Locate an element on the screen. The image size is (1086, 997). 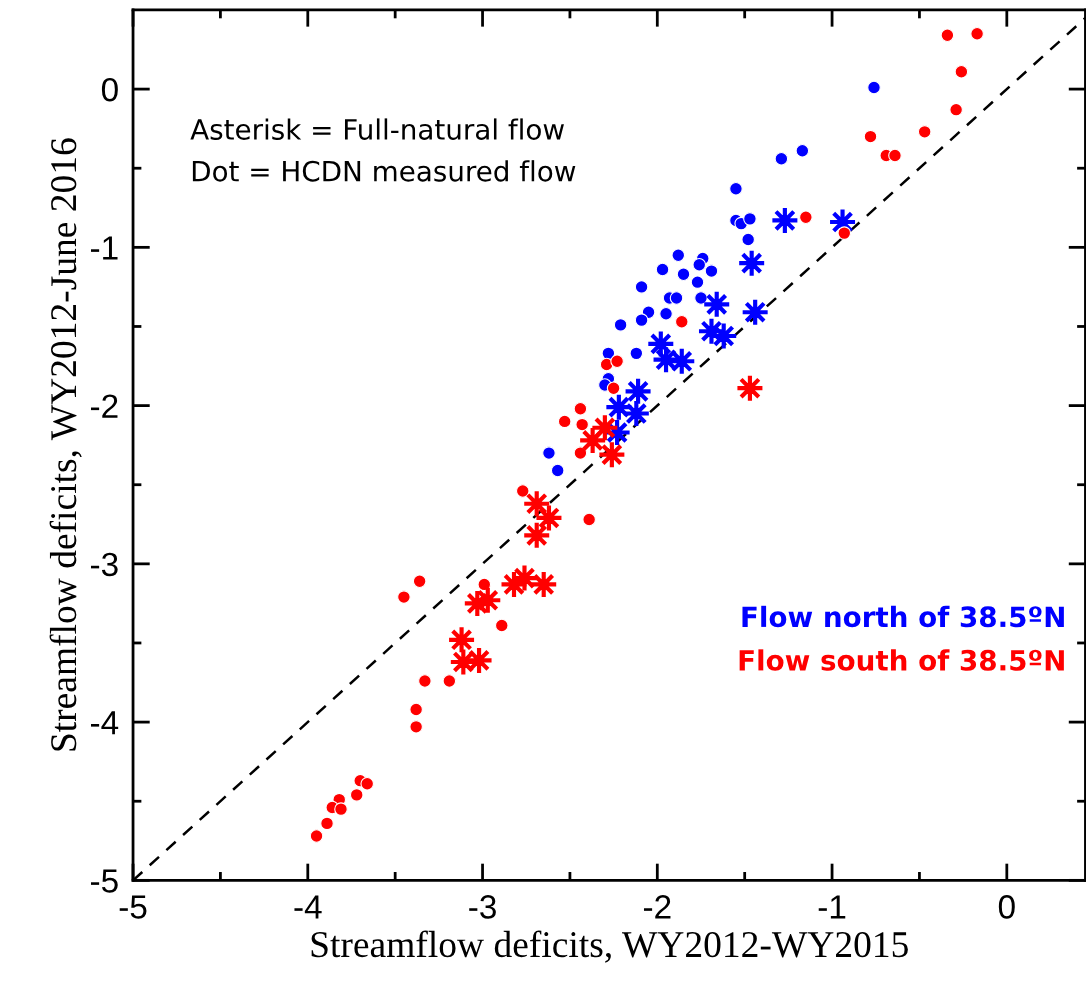
y-tick-label: -4 is located at coordinates (104, 723).